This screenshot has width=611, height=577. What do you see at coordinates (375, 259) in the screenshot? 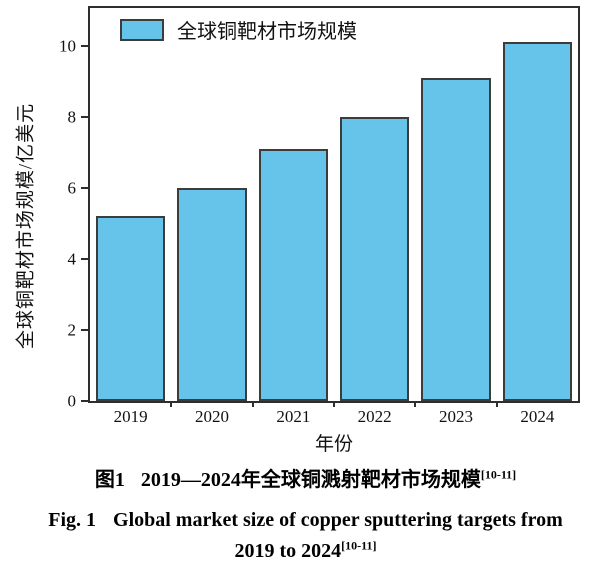
I see `bar-2022` at bounding box center [375, 259].